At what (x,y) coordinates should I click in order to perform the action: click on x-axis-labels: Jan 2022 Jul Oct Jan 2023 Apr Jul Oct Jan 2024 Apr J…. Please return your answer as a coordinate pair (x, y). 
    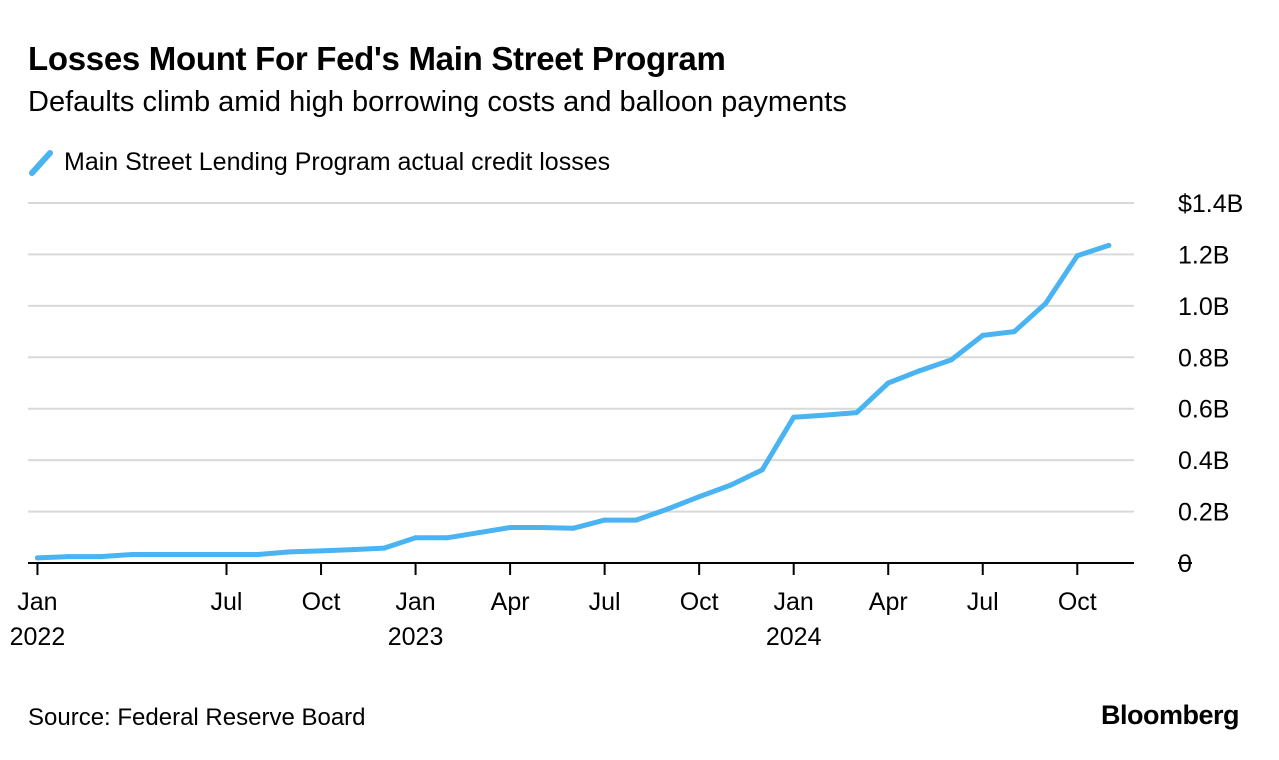
    Looking at the image, I should click on (553, 619).